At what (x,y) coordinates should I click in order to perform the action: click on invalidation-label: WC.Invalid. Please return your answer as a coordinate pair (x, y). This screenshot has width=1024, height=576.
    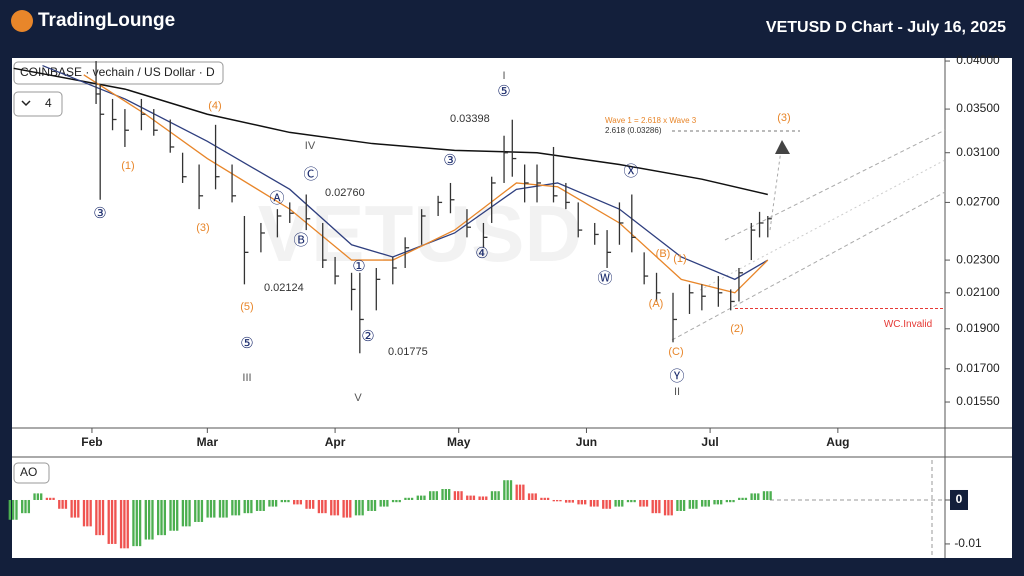
    Looking at the image, I should click on (908, 324).